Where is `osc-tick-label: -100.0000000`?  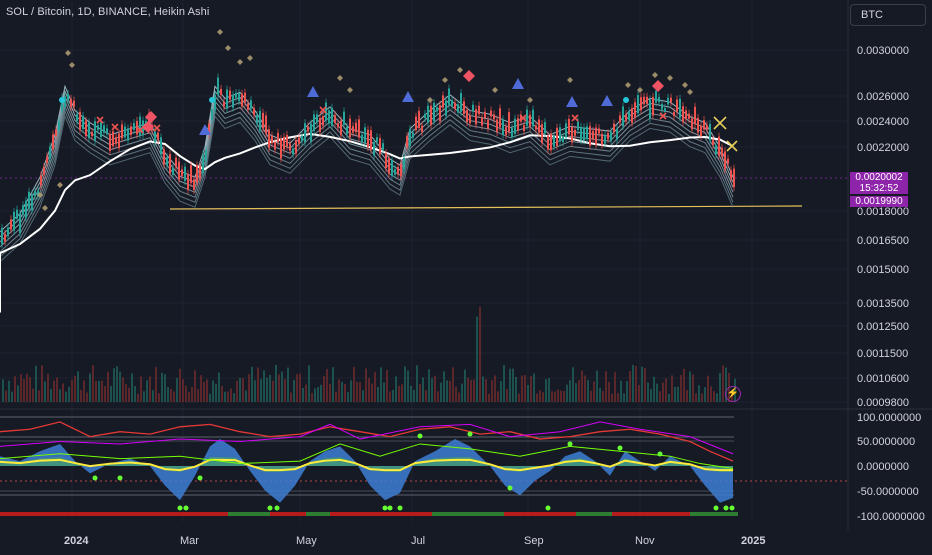
osc-tick-label: -100.0000000 is located at coordinates (891, 517).